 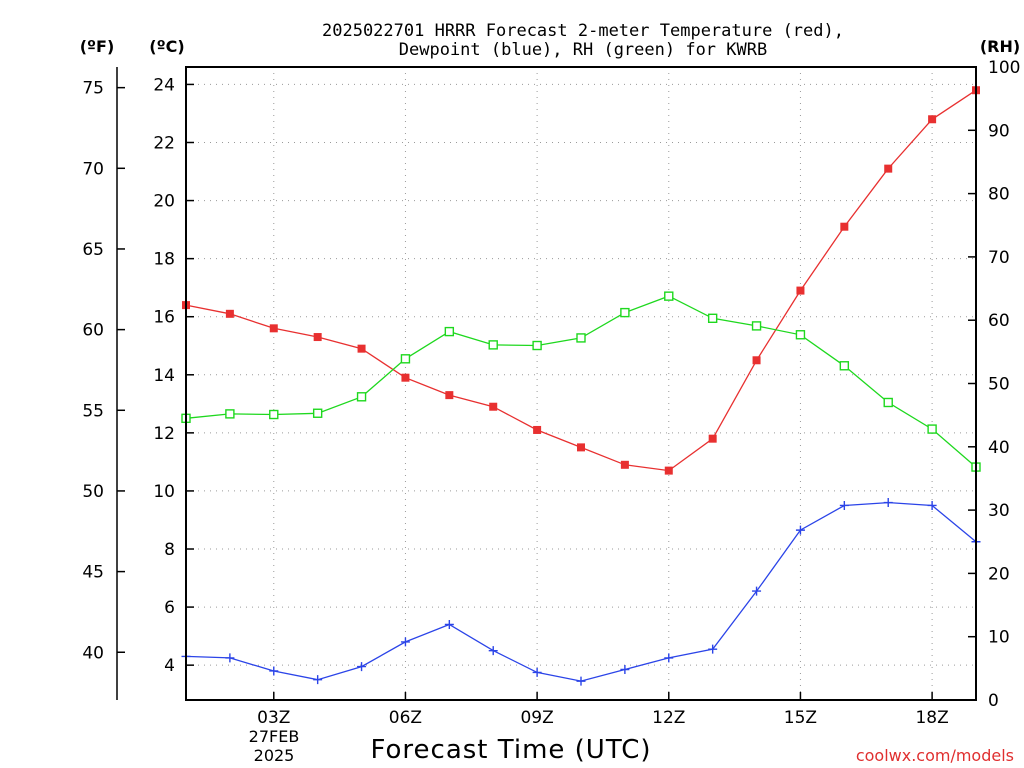 What do you see at coordinates (164, 85) in the screenshot?
I see `celsius-tick-label: 24` at bounding box center [164, 85].